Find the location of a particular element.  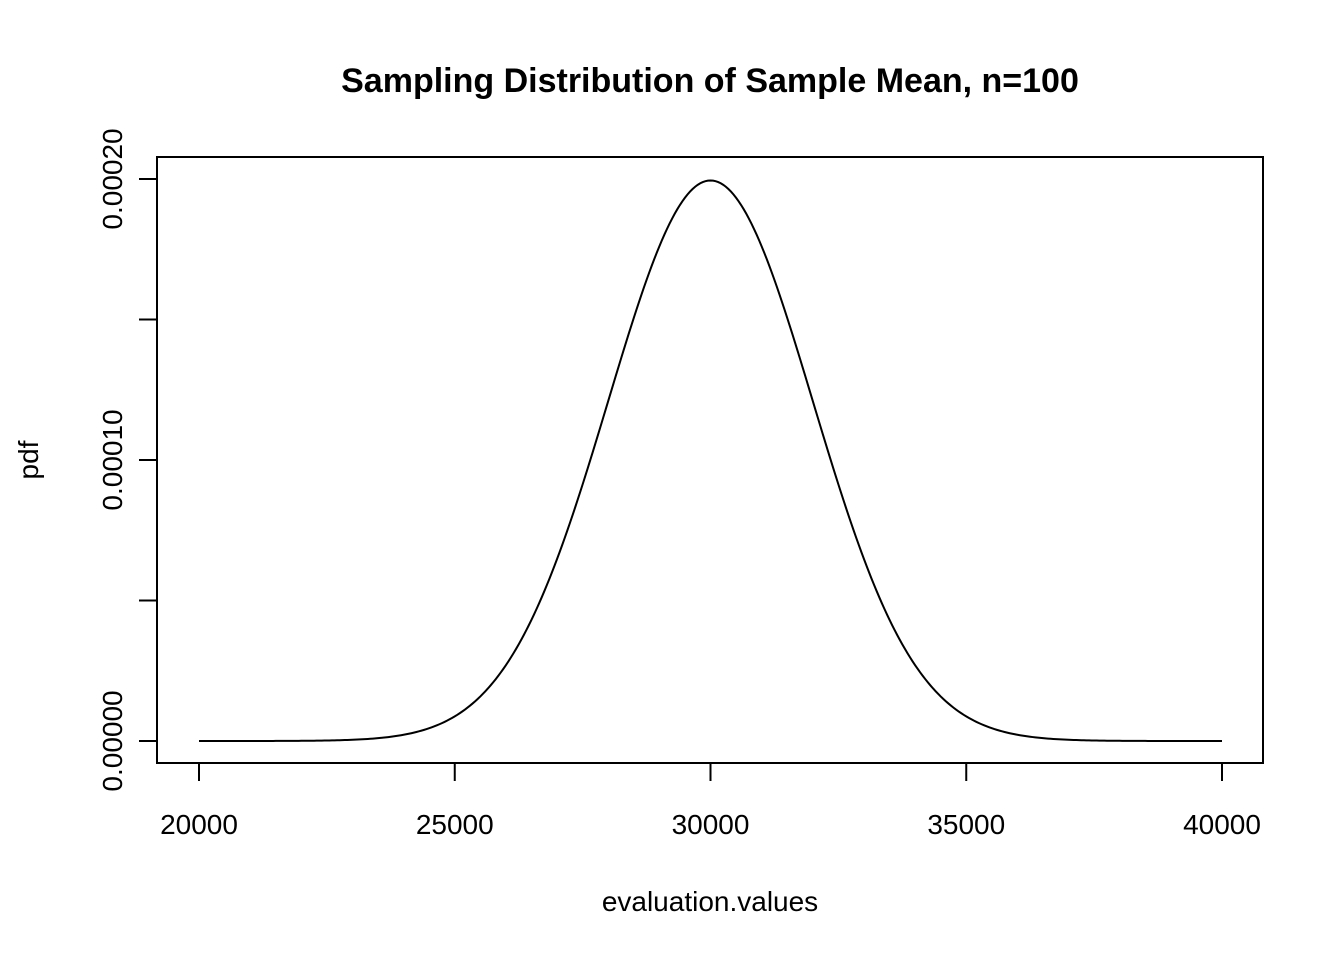

x-tick-label: 40000 is located at coordinates (1222, 824).